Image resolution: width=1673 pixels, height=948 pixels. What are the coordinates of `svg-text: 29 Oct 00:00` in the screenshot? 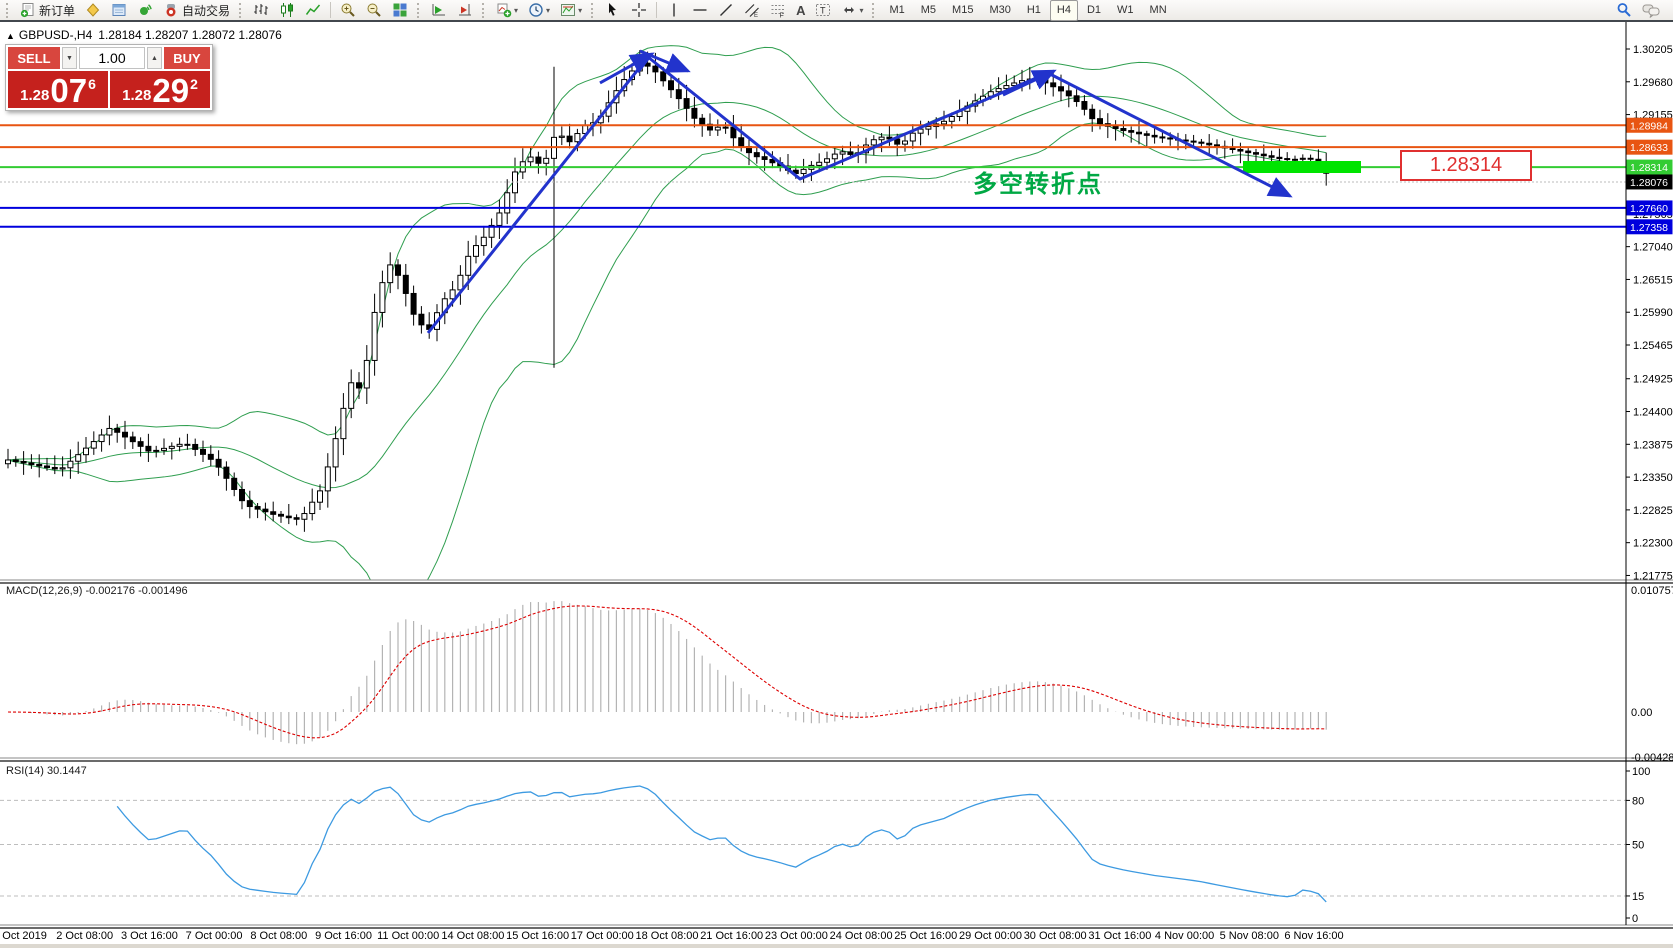 It's located at (990, 936).